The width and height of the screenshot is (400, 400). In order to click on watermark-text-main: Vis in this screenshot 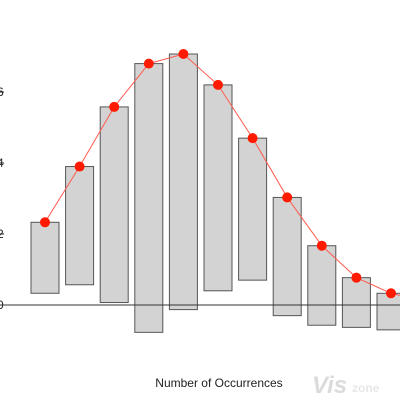, I will do `click(329, 385)`.